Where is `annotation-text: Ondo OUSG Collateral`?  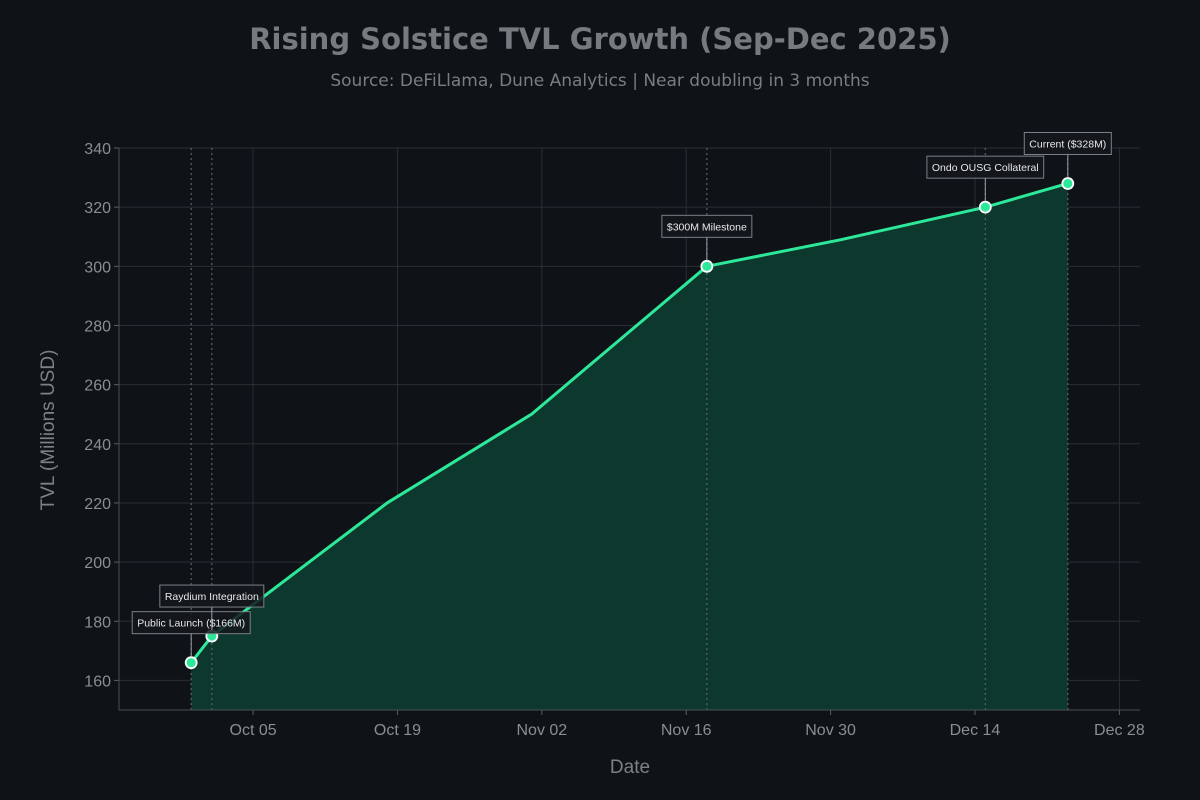 annotation-text: Ondo OUSG Collateral is located at coordinates (985, 168).